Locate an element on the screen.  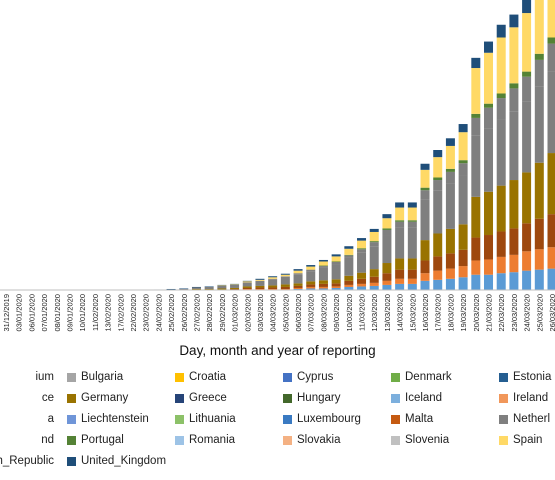
x-tick-label: 05/03/2020 is located at coordinates (285, 313).